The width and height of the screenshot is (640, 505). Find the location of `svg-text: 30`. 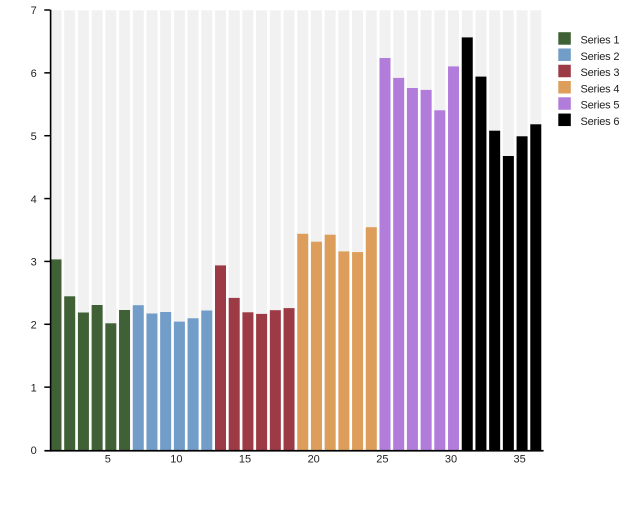

svg-text: 30 is located at coordinates (451, 460).